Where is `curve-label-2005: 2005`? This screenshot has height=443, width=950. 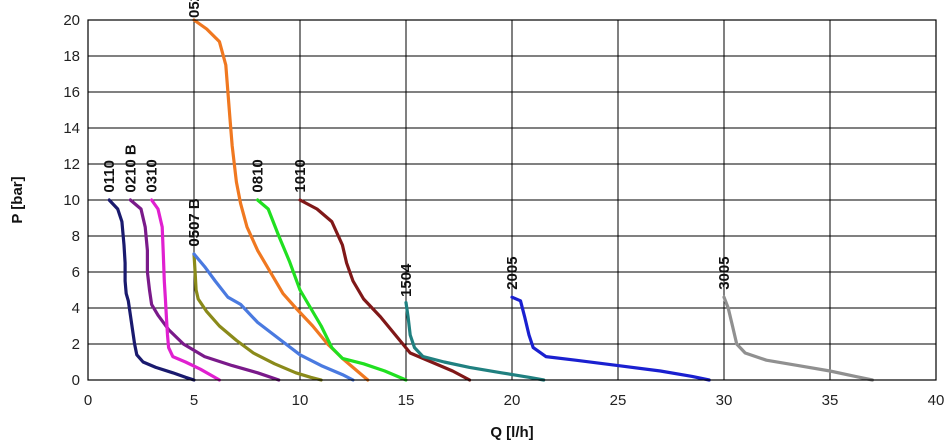 curve-label-2005: 2005 is located at coordinates (512, 272).